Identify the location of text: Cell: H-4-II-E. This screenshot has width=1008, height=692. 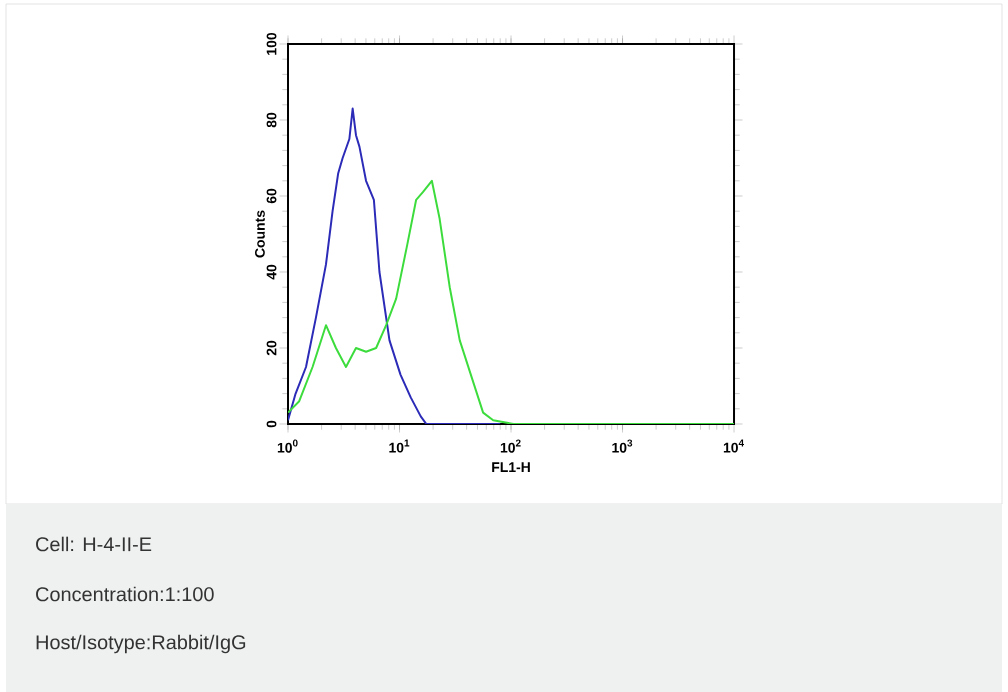
(94, 544).